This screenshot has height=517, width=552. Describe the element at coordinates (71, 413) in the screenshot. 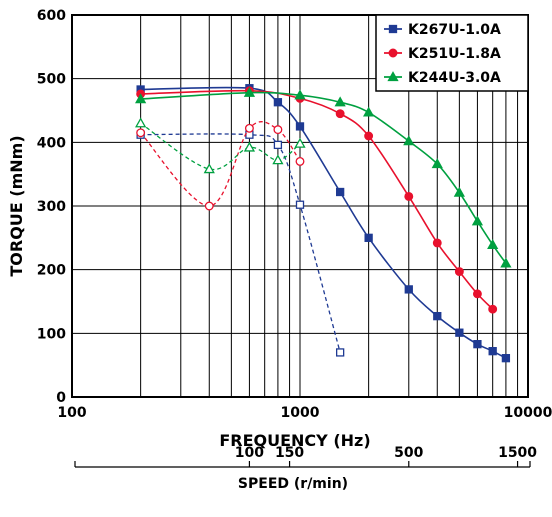

I see `x-tick-label: 100` at that location.